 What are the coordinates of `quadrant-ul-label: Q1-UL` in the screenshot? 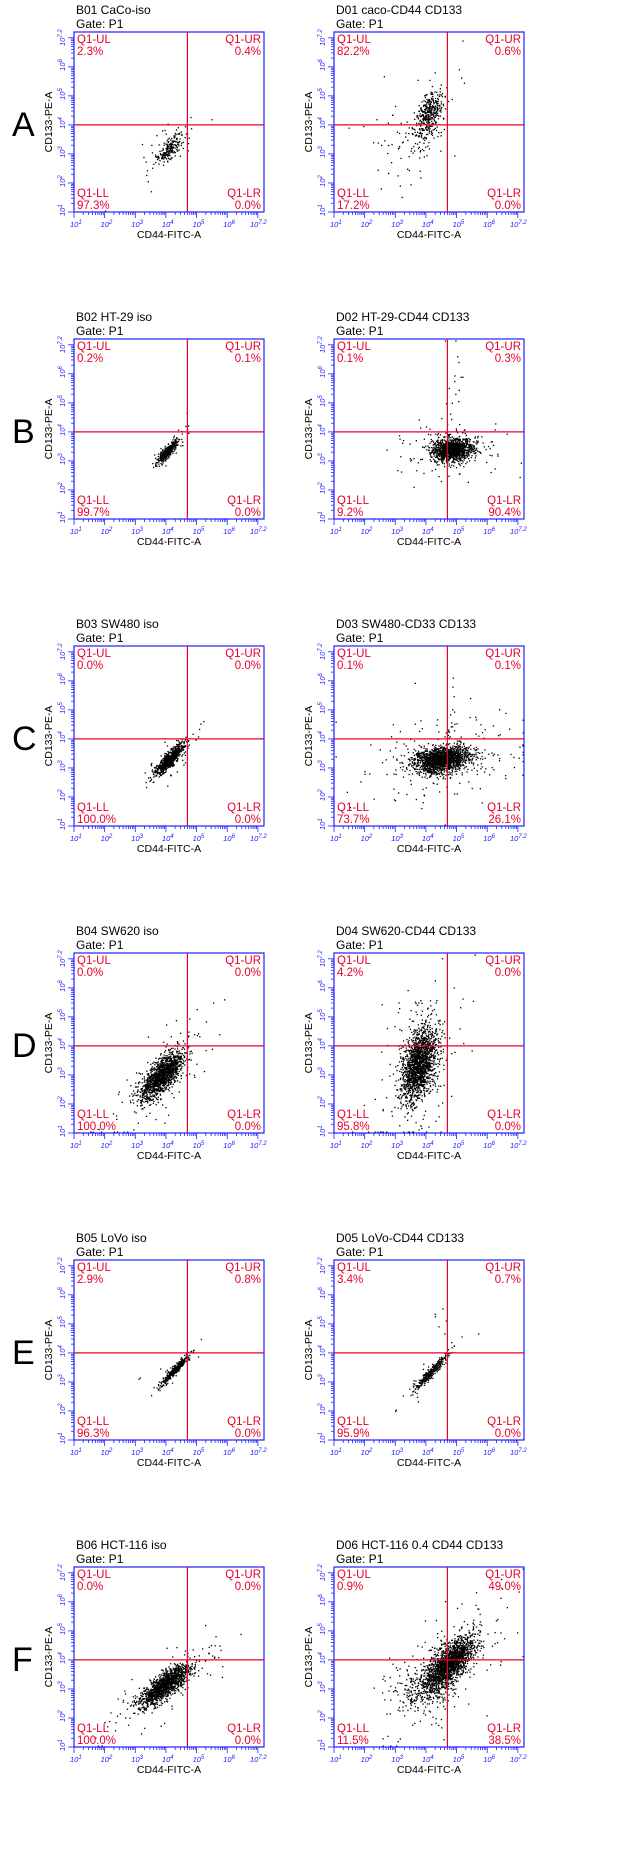 It's located at (94, 654).